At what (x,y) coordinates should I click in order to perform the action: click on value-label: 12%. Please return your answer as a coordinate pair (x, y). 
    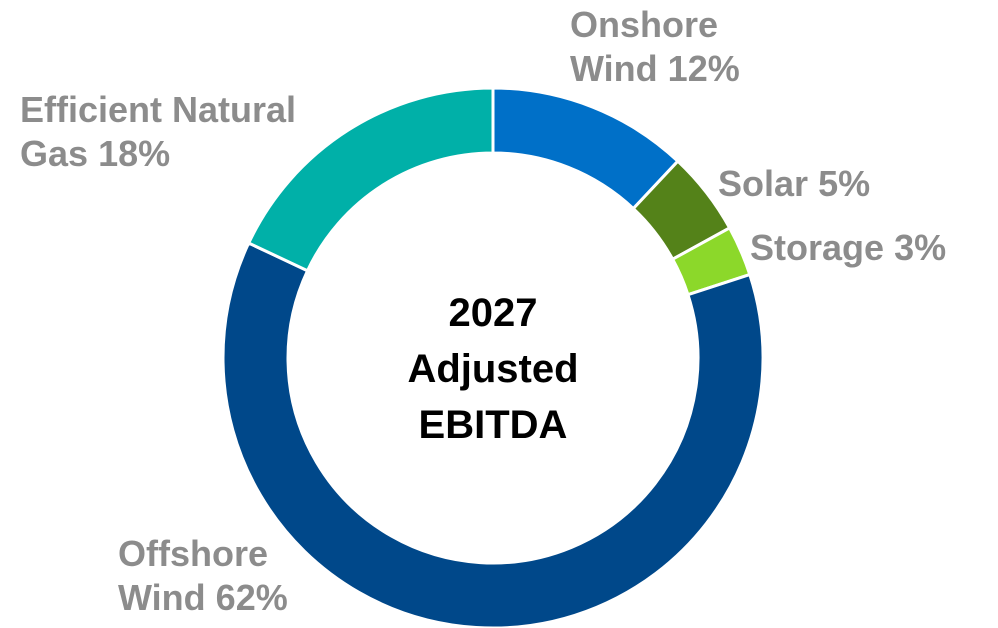
    Looking at the image, I should click on (703, 68).